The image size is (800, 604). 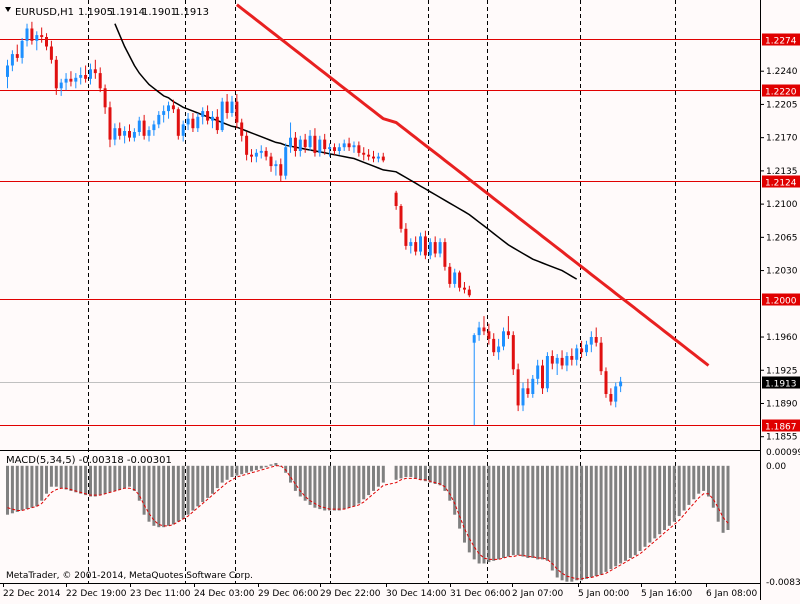 I want to click on price-tick-label-7: 1.1960, so click(x=782, y=338).